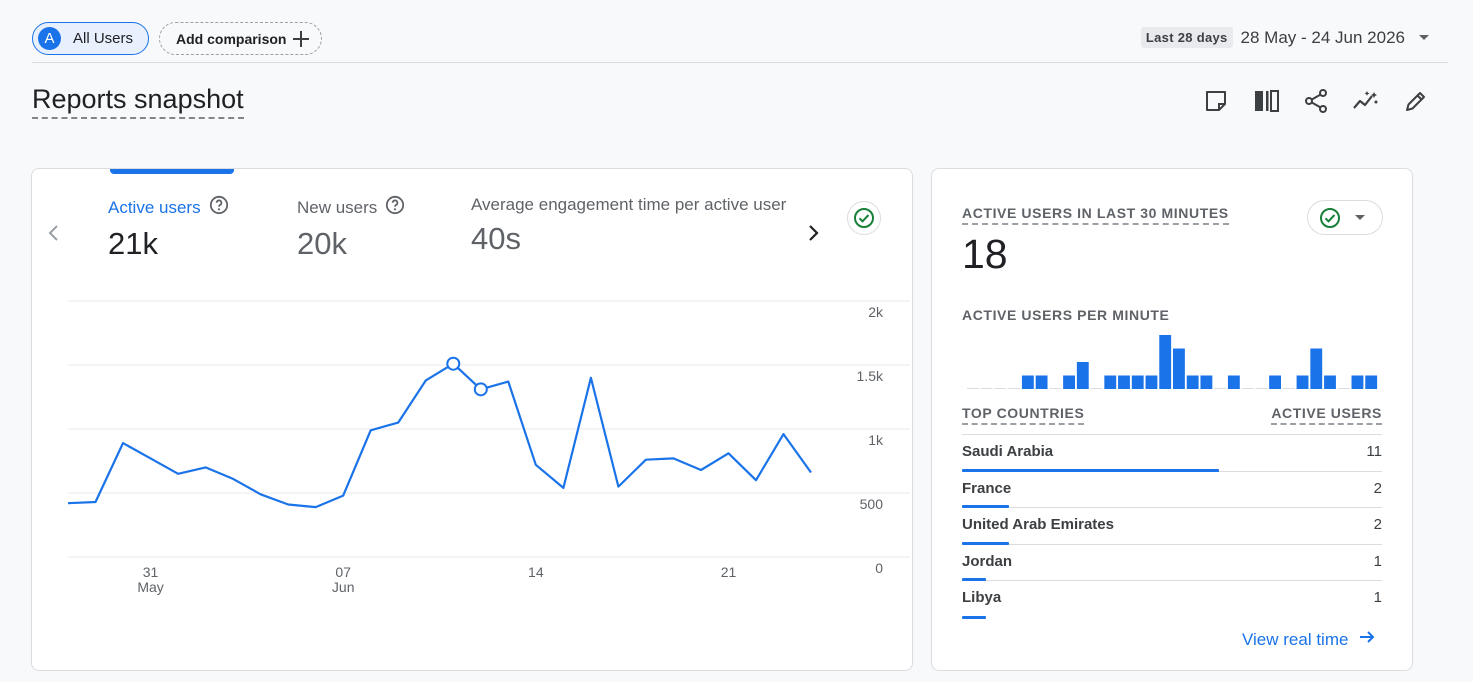 This screenshot has height=682, width=1473. Describe the element at coordinates (1326, 415) in the screenshot. I see `column-header-active-users: ACTIVE USERS` at that location.